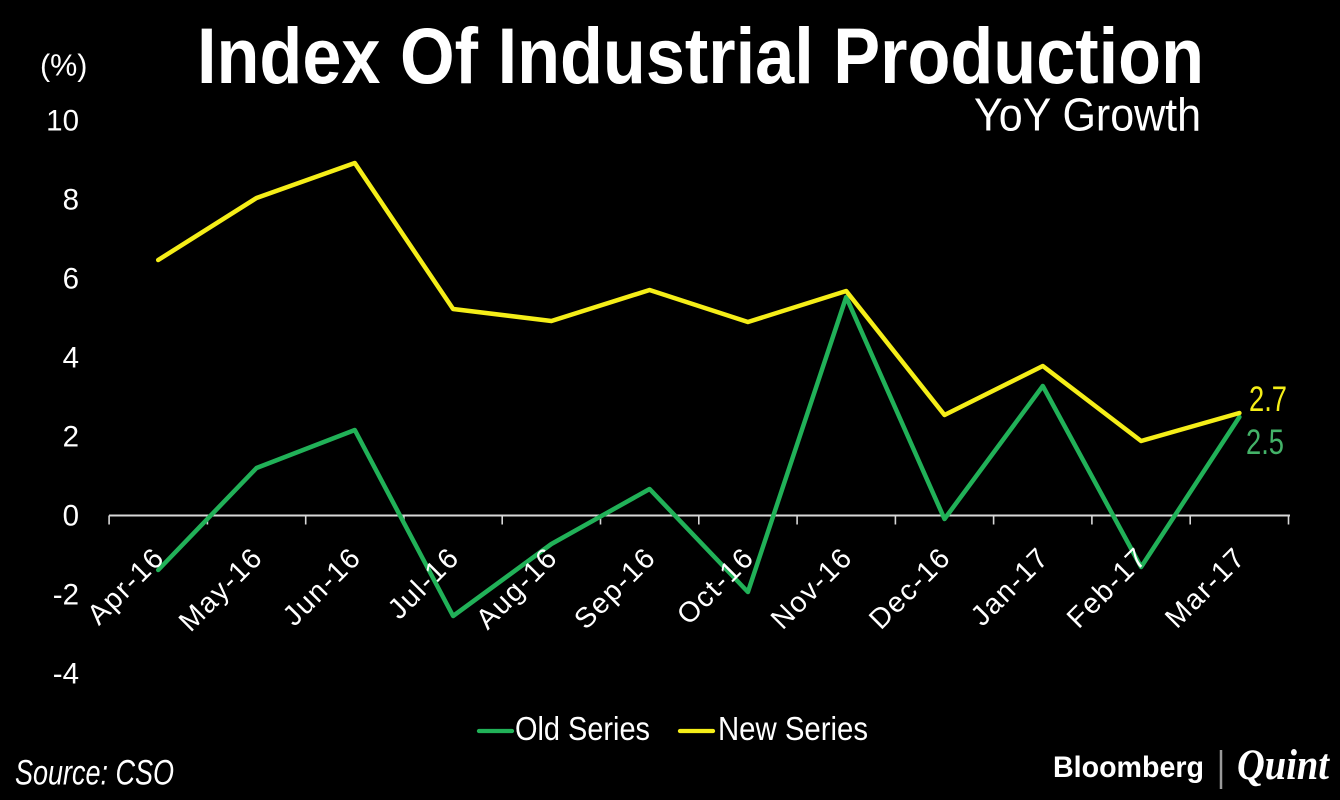 The image size is (1340, 800). Describe the element at coordinates (71, 358) in the screenshot. I see `svg-text: 4` at that location.